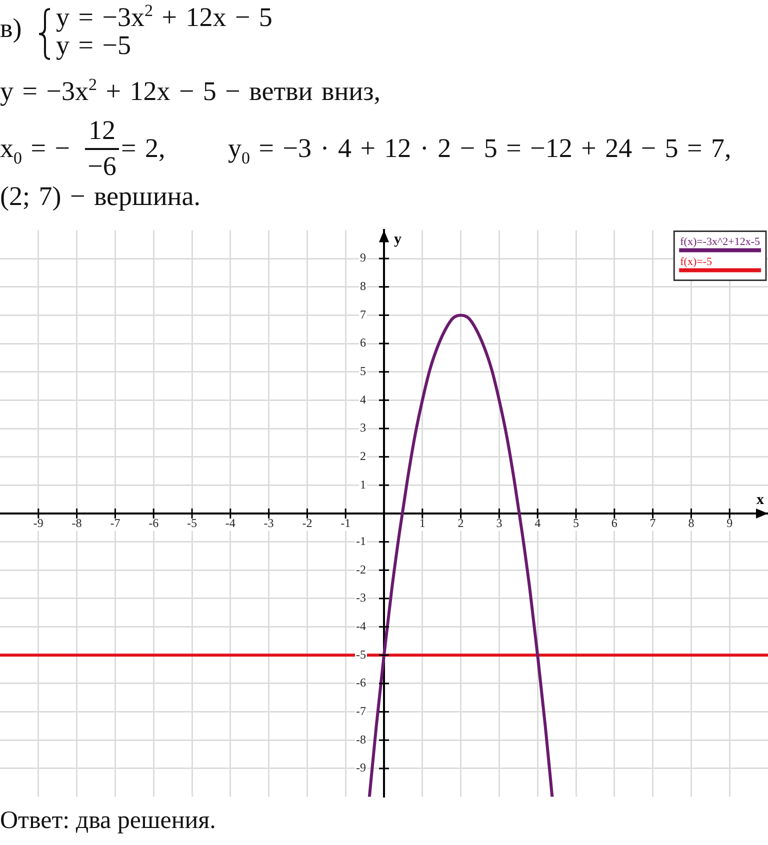  Describe the element at coordinates (614, 523) in the screenshot. I see `x-tick-label: 6` at that location.